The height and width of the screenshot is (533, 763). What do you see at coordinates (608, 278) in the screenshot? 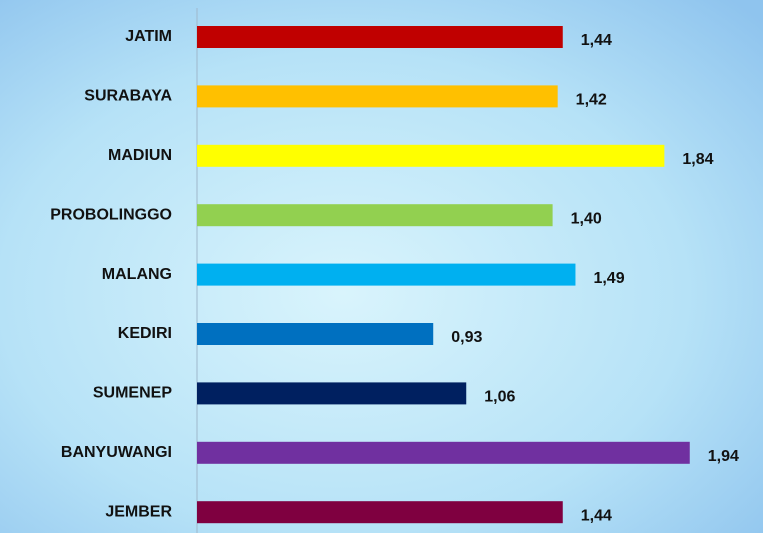
I see `value-label: 1,49` at bounding box center [608, 278].